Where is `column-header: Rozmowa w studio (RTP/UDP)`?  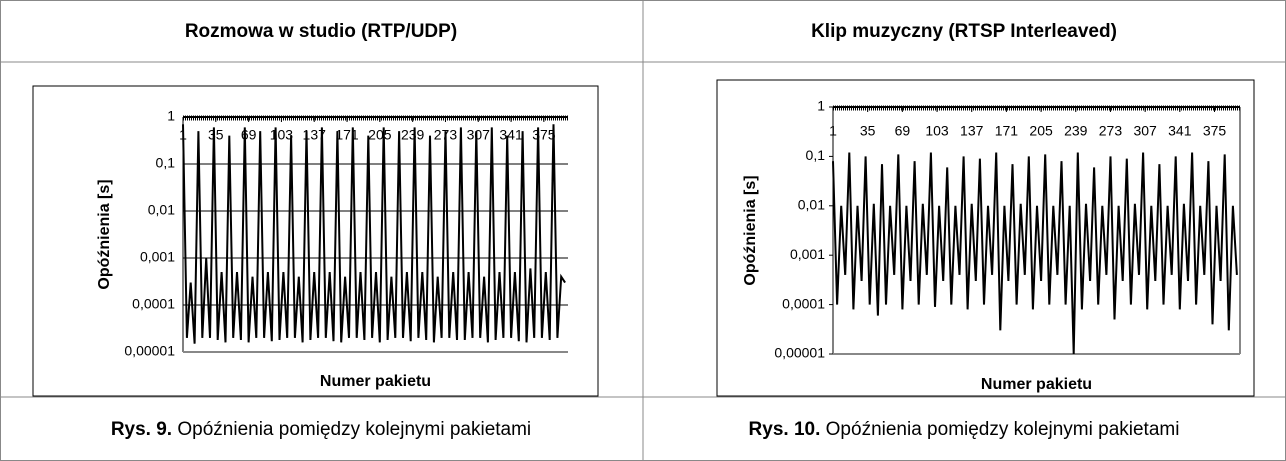 column-header: Rozmowa w studio (RTP/UDP) is located at coordinates (321, 31).